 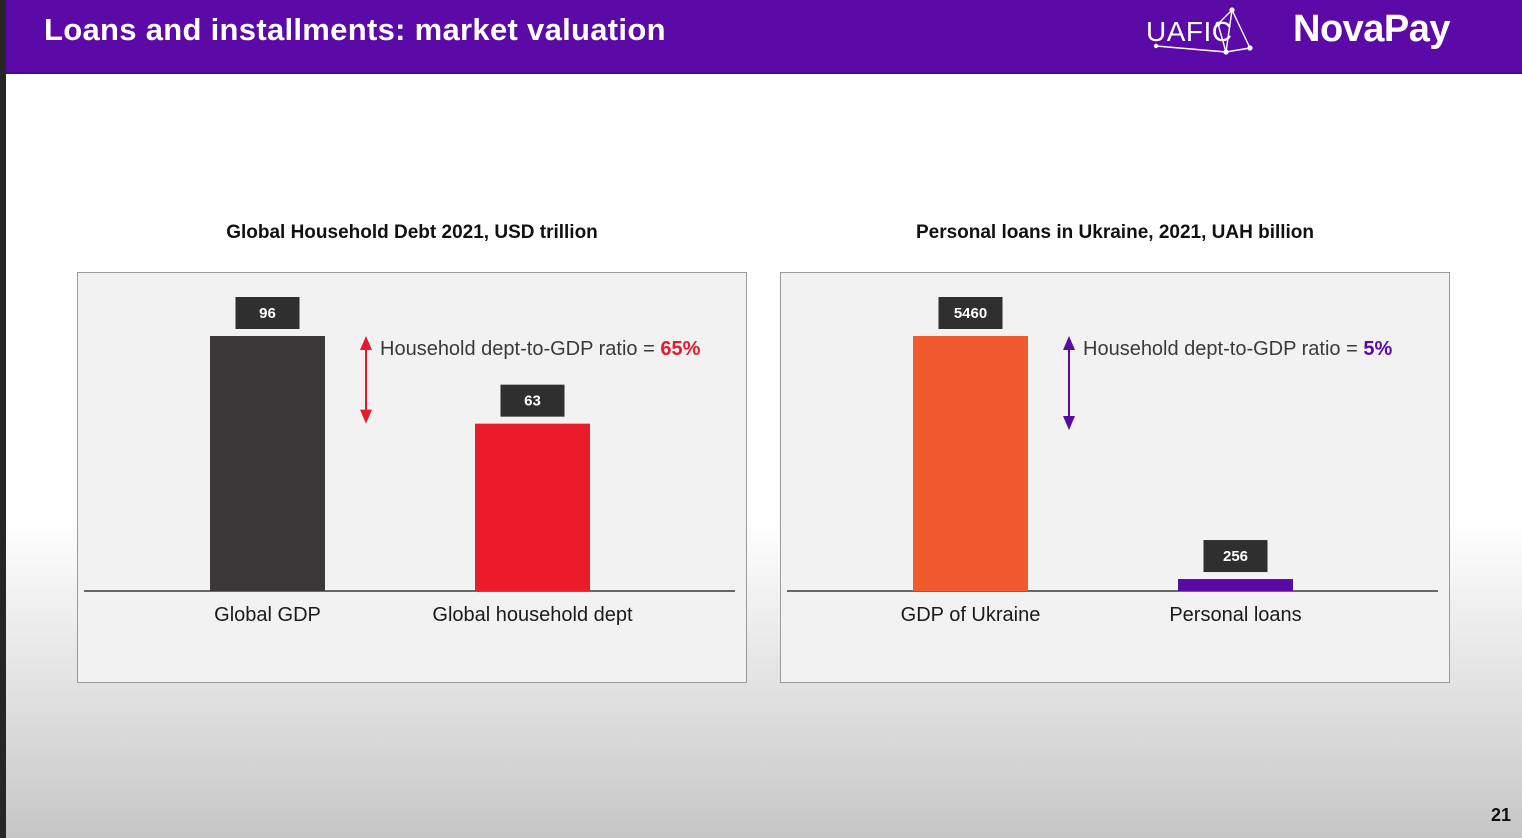 I want to click on bar-gdp-of-ukraine, so click(x=970, y=463).